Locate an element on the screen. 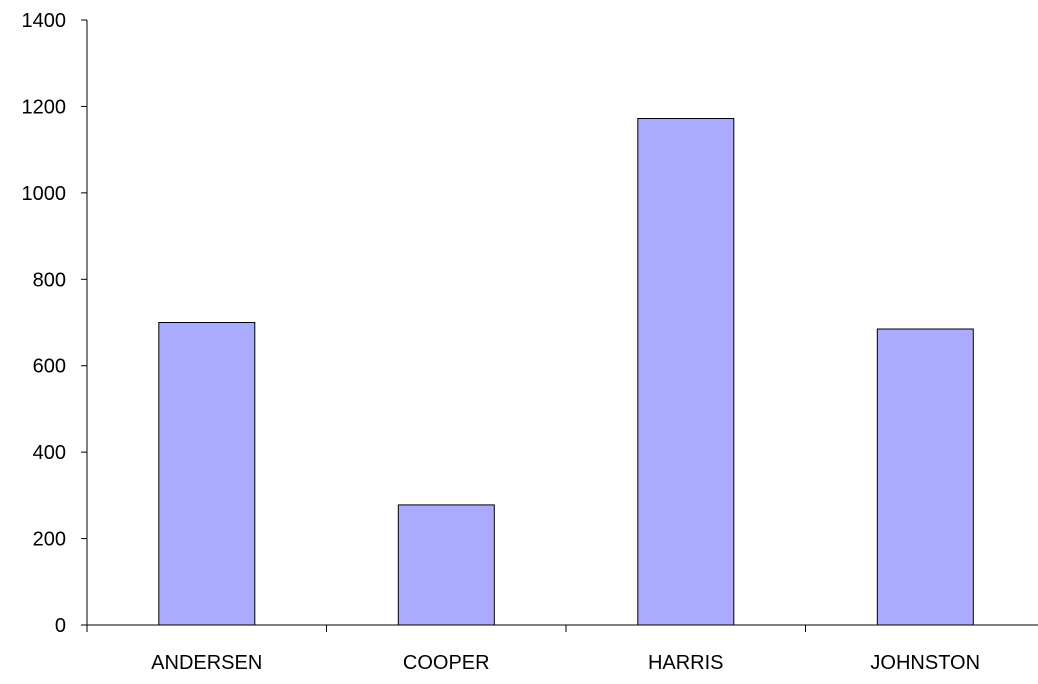  x-tick-label: ANDERSEN is located at coordinates (206, 663).